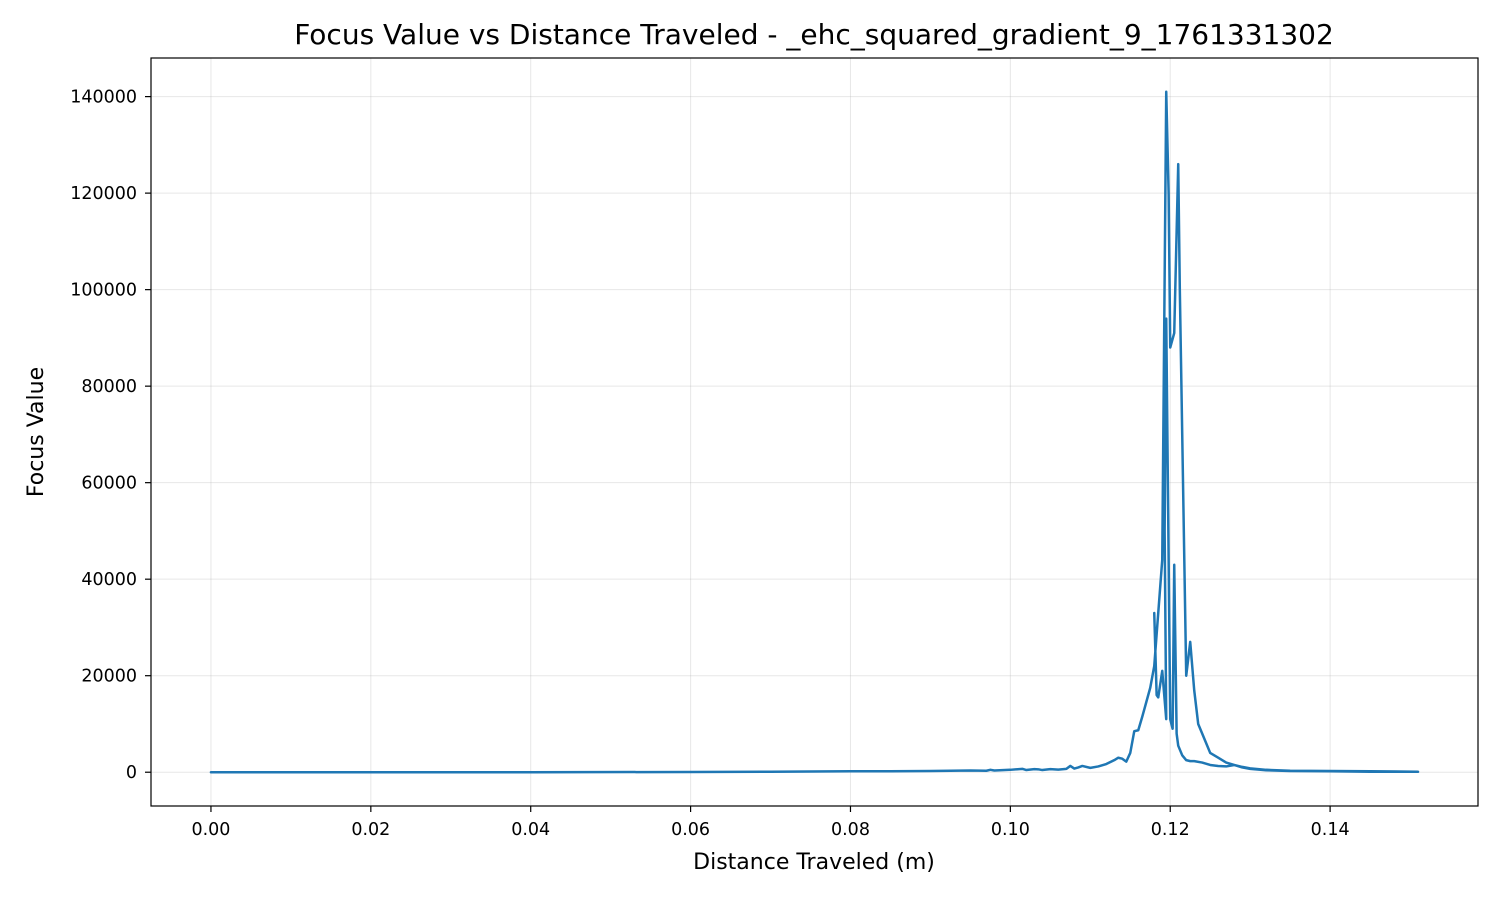 This screenshot has height=900, width=1500. What do you see at coordinates (1170, 830) in the screenshot?
I see `x-tick-label: 0.12` at bounding box center [1170, 830].